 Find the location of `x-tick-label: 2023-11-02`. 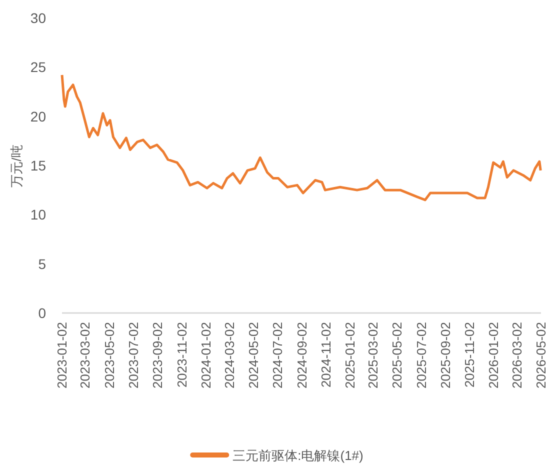

x-tick-label: 2023-11-02 is located at coordinates (182, 355).